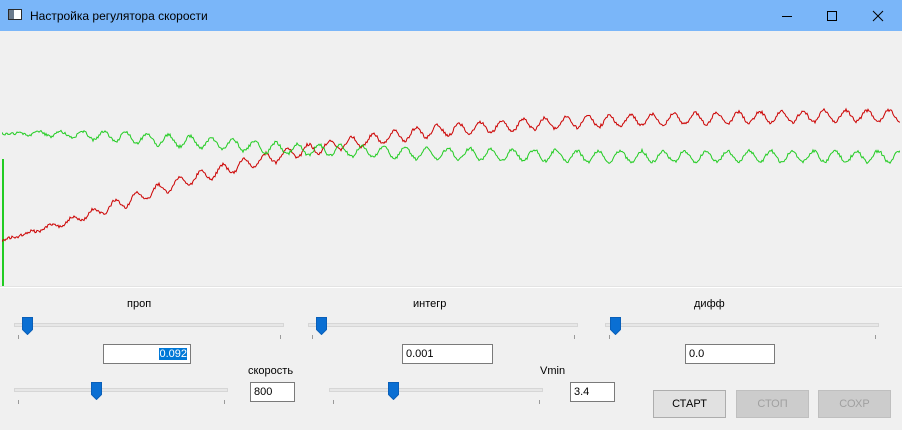  I want to click on integr-slider, so click(443, 327).